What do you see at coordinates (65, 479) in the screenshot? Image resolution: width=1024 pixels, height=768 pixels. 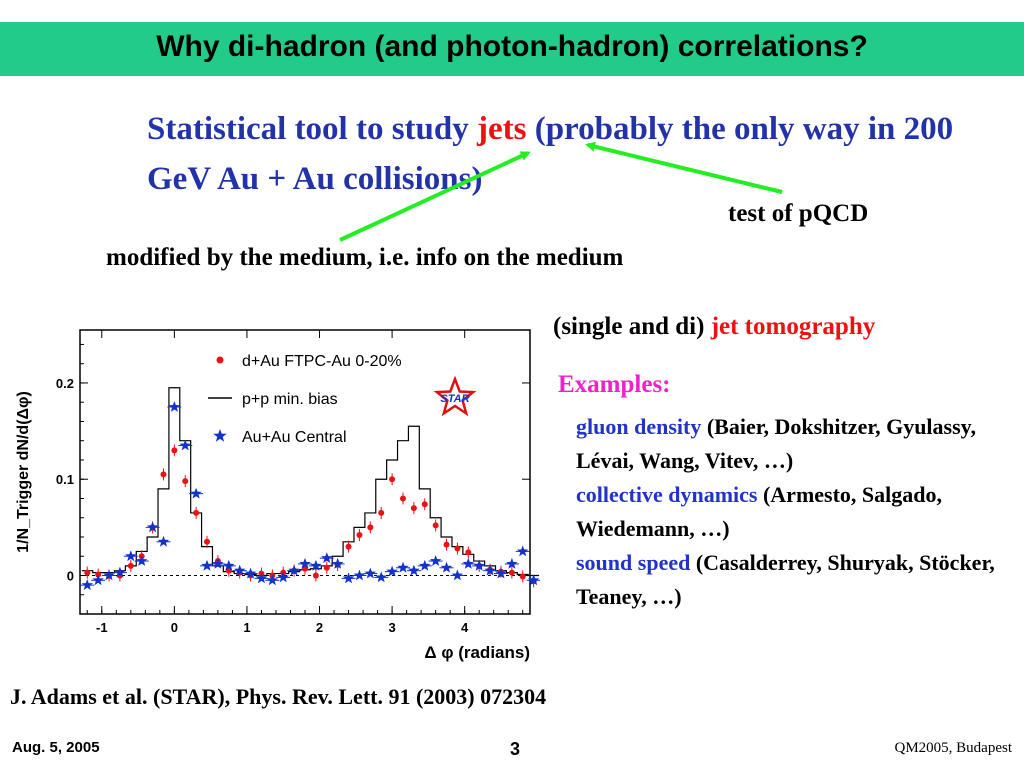 I see `y-tick-label: 0.1` at bounding box center [65, 479].